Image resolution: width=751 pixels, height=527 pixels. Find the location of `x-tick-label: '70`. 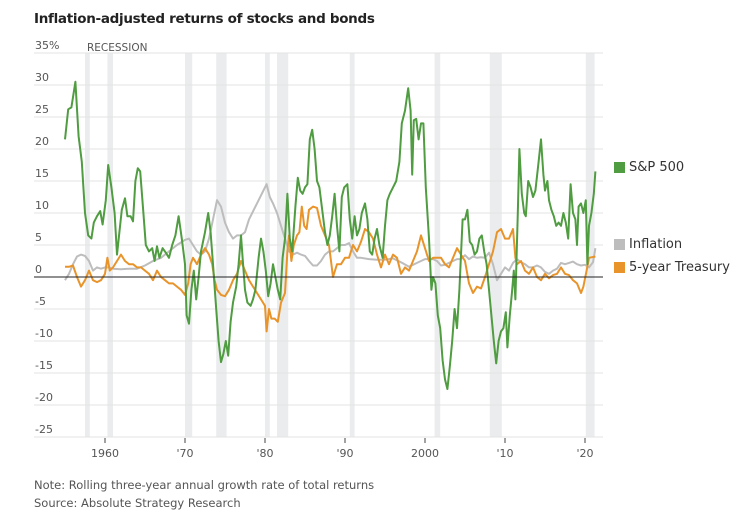

x-tick-label: '70 is located at coordinates (184, 453).